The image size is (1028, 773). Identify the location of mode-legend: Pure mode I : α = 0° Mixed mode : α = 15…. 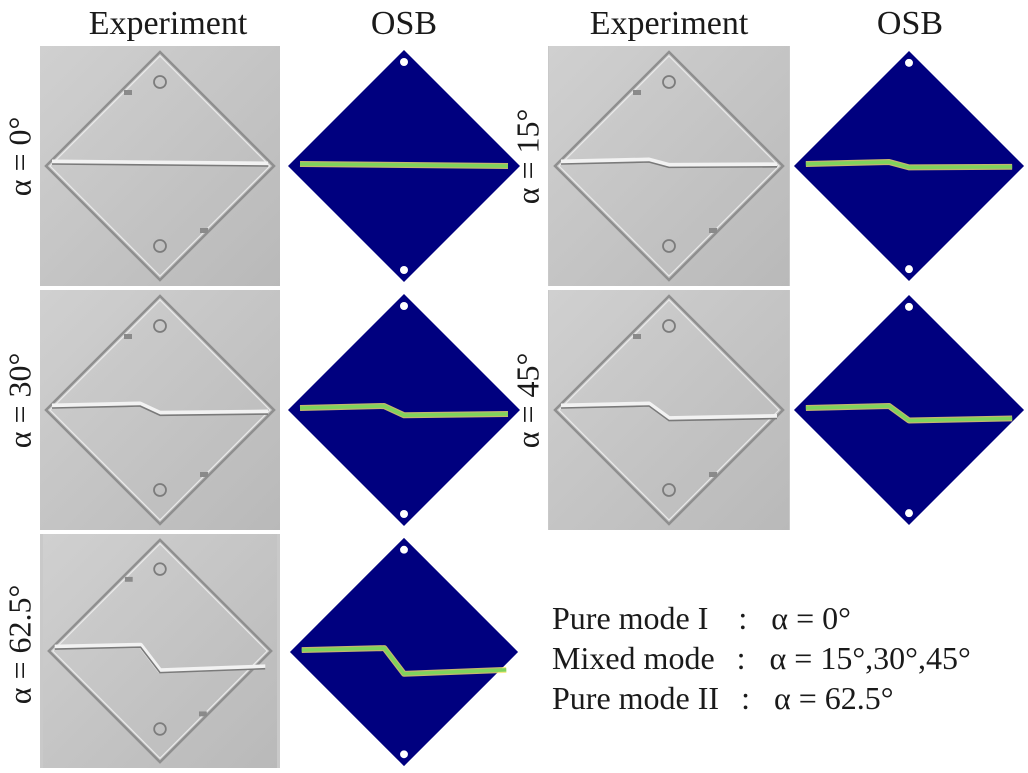
(761, 658).